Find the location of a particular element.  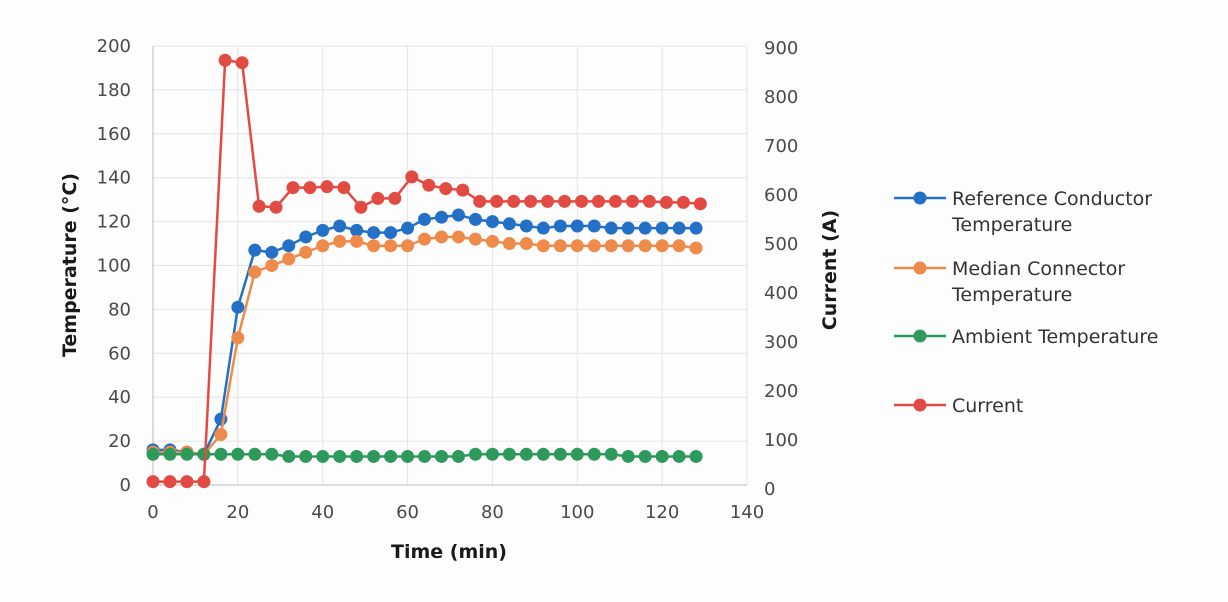

y2-tick-label: 900 is located at coordinates (781, 48).